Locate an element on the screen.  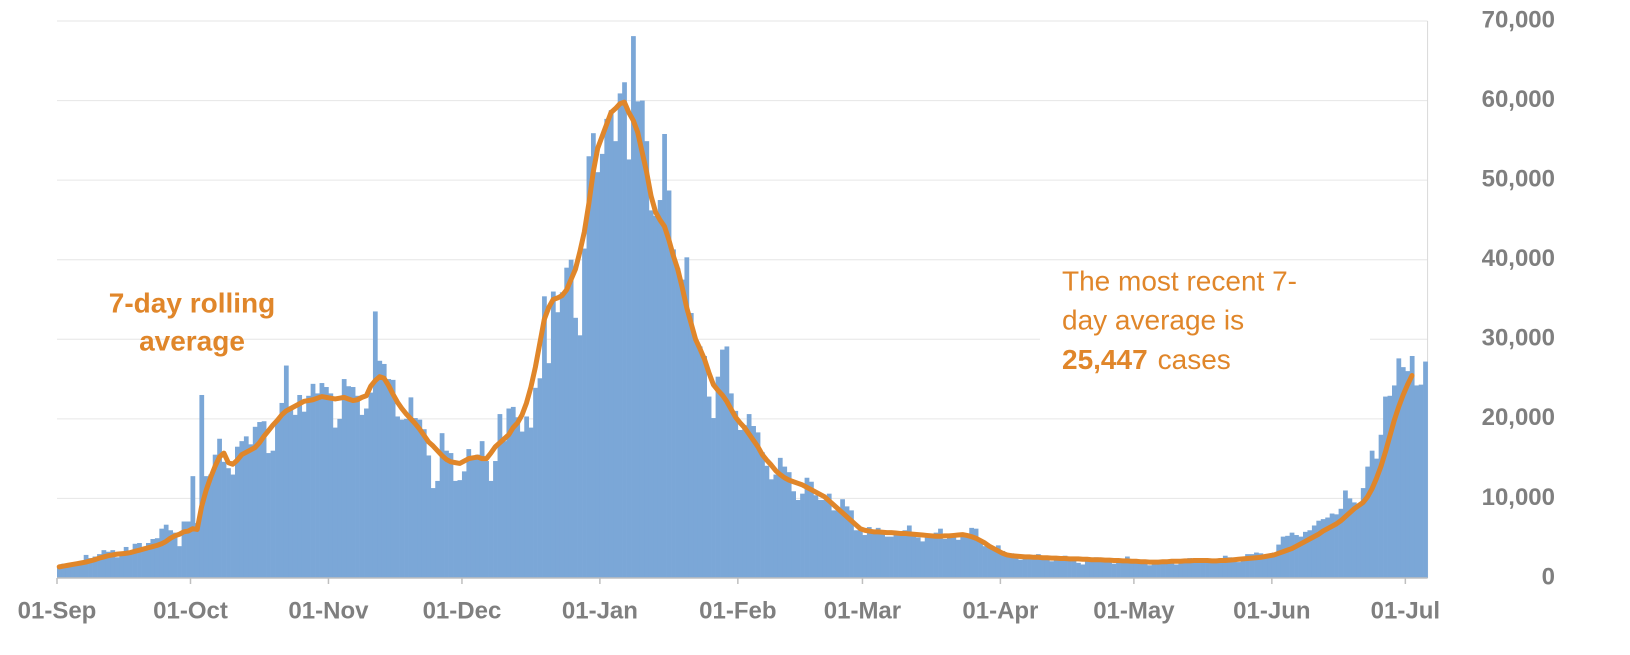
annotation: 25,447 cases is located at coordinates (1146, 359).